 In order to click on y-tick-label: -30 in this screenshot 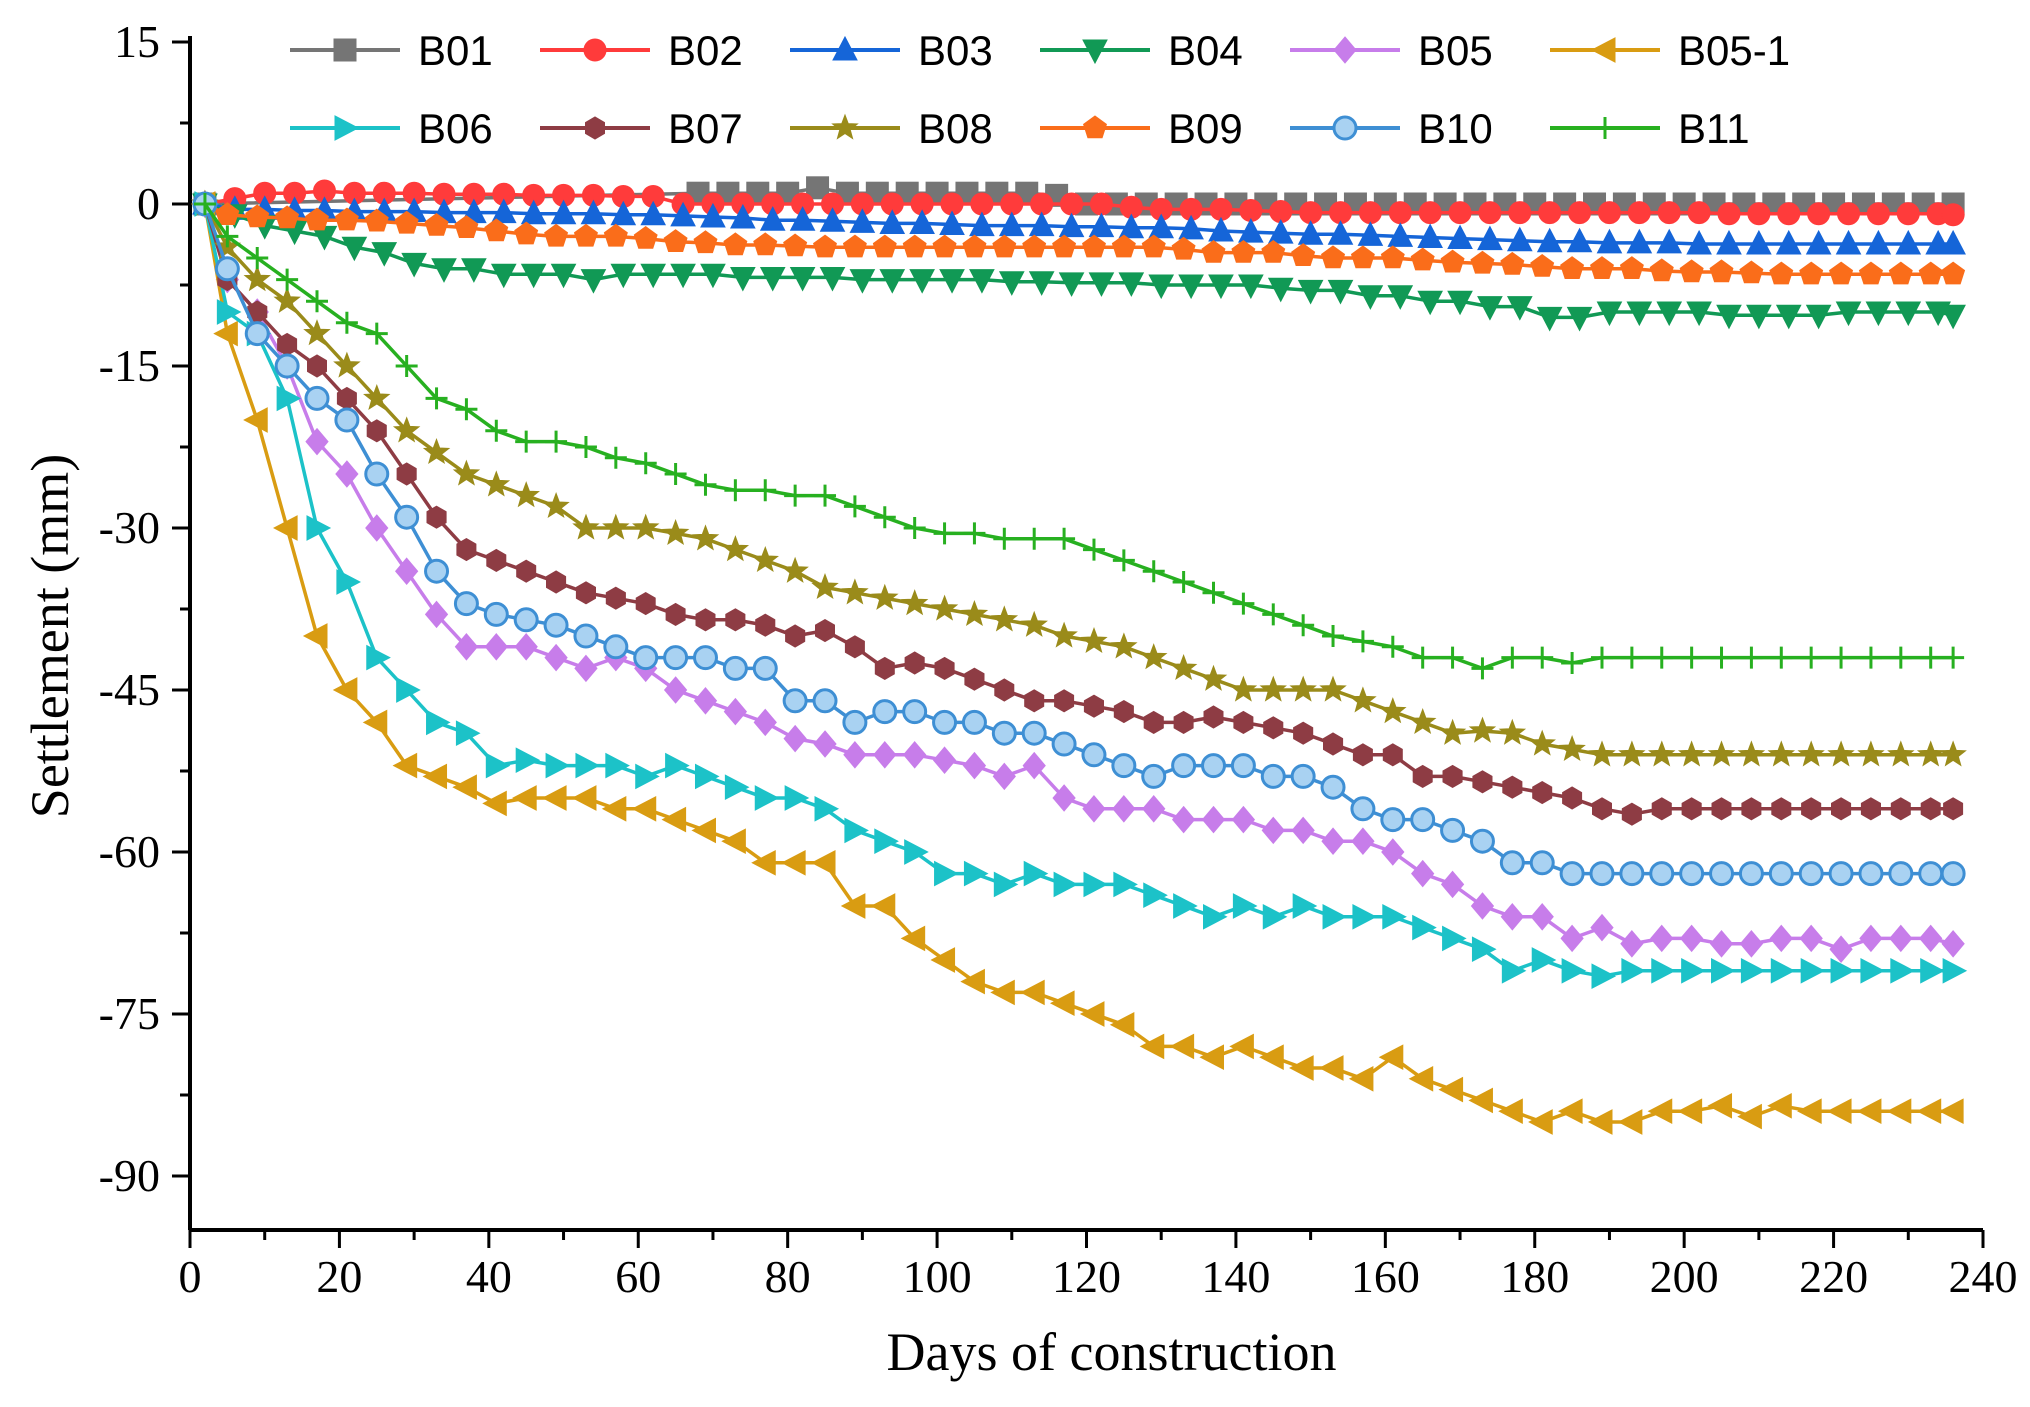, I will do `click(129, 527)`.